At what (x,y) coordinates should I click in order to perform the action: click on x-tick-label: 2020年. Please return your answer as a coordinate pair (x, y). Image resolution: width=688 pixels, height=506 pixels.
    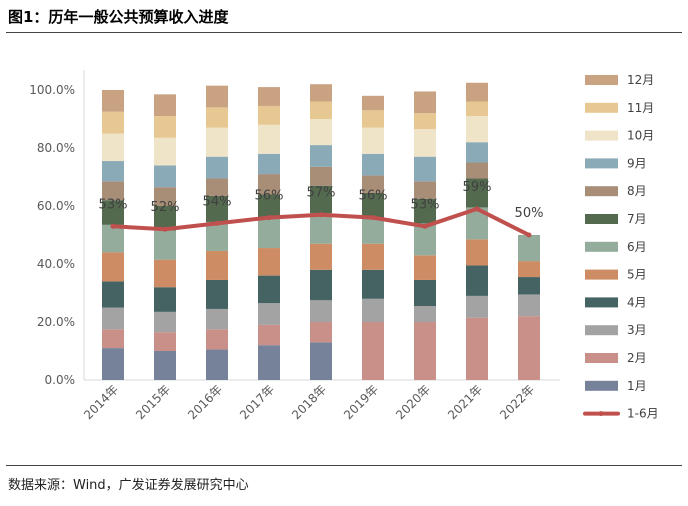
    Looking at the image, I should click on (413, 402).